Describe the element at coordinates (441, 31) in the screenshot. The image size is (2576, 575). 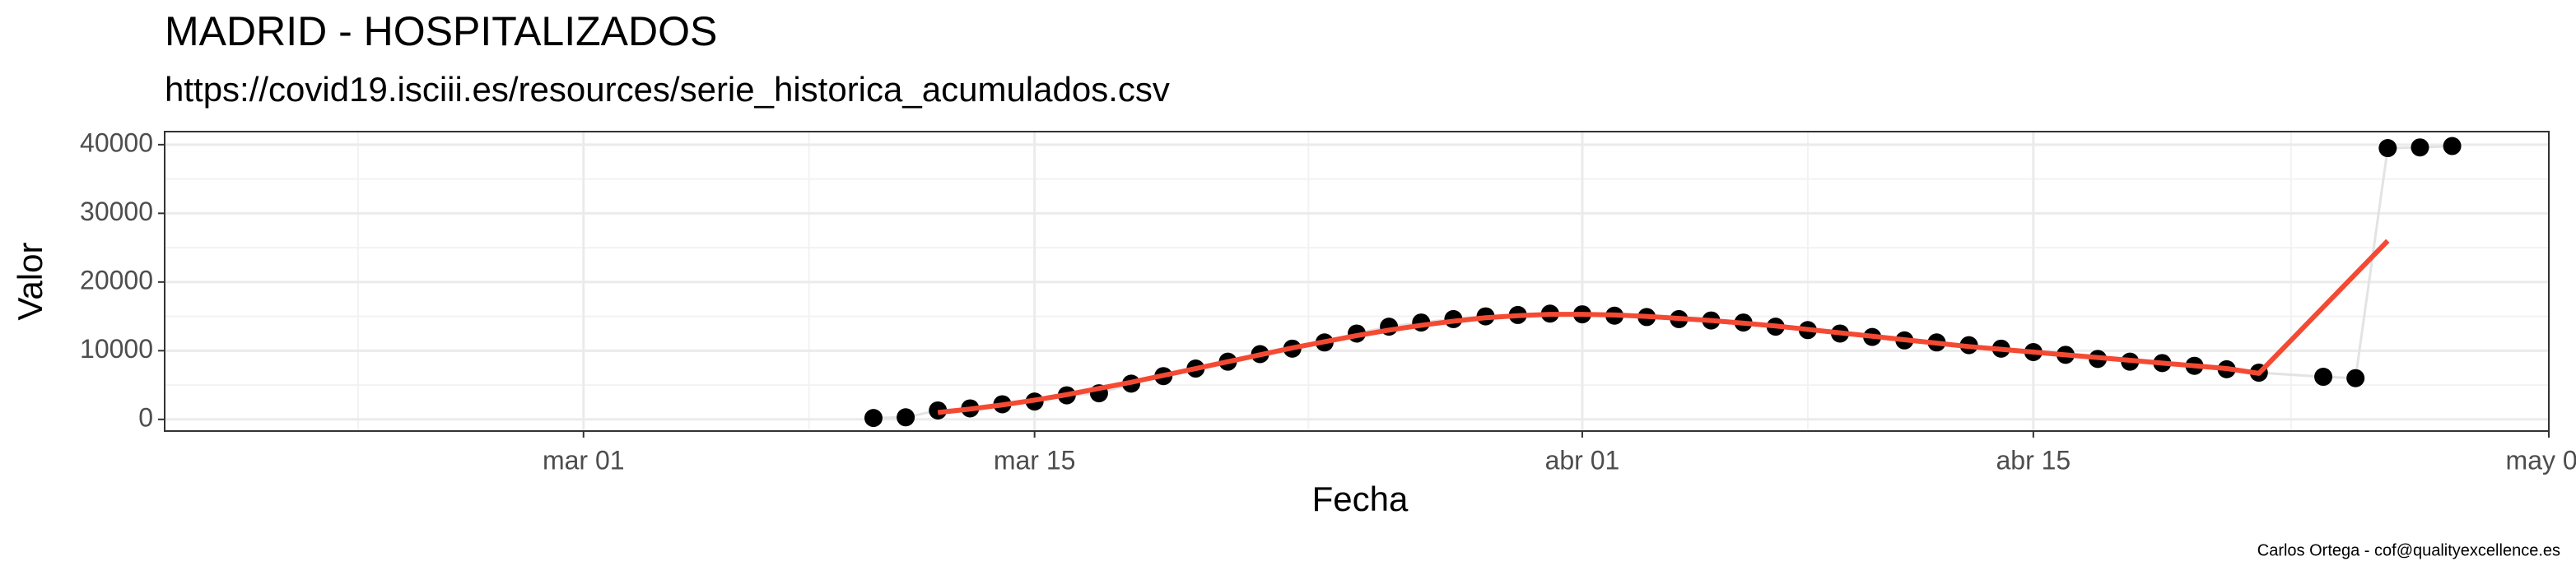
I see `chart-title: MADRID - HOSPITALIZADOS` at that location.